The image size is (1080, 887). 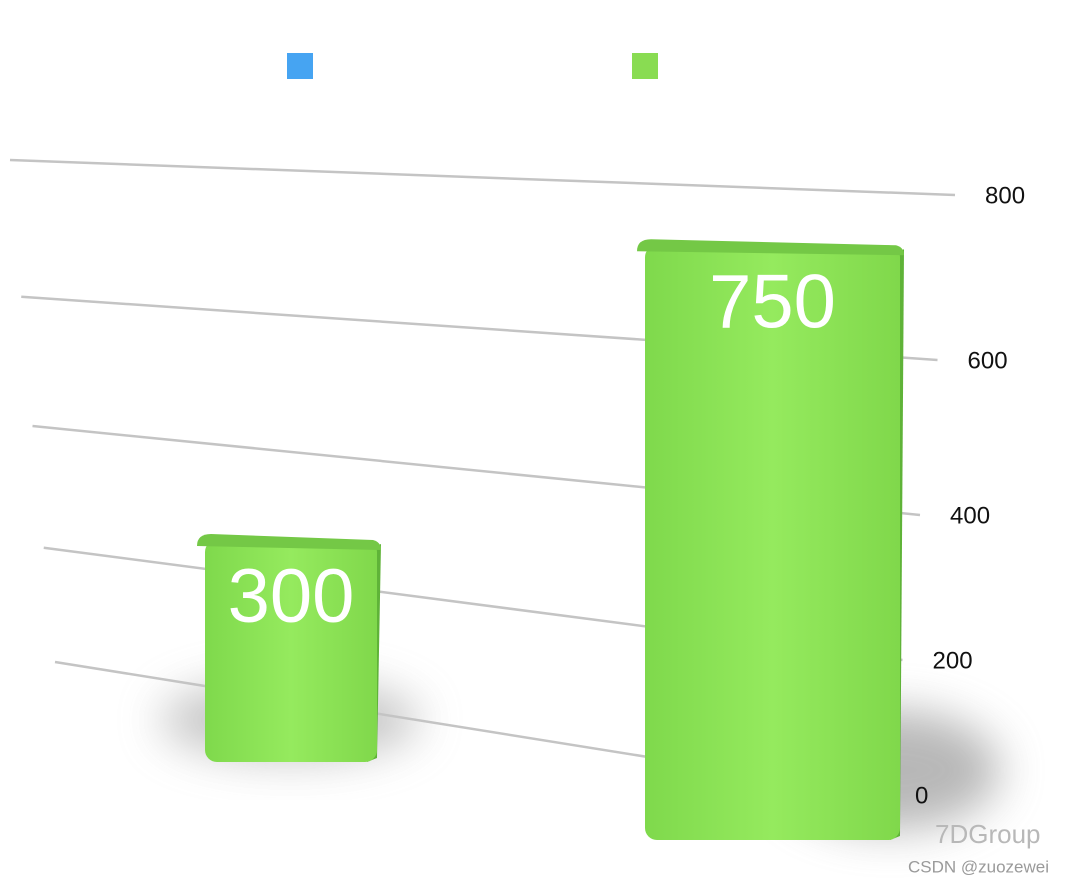 What do you see at coordinates (482, 177) in the screenshot?
I see `grid-line` at bounding box center [482, 177].